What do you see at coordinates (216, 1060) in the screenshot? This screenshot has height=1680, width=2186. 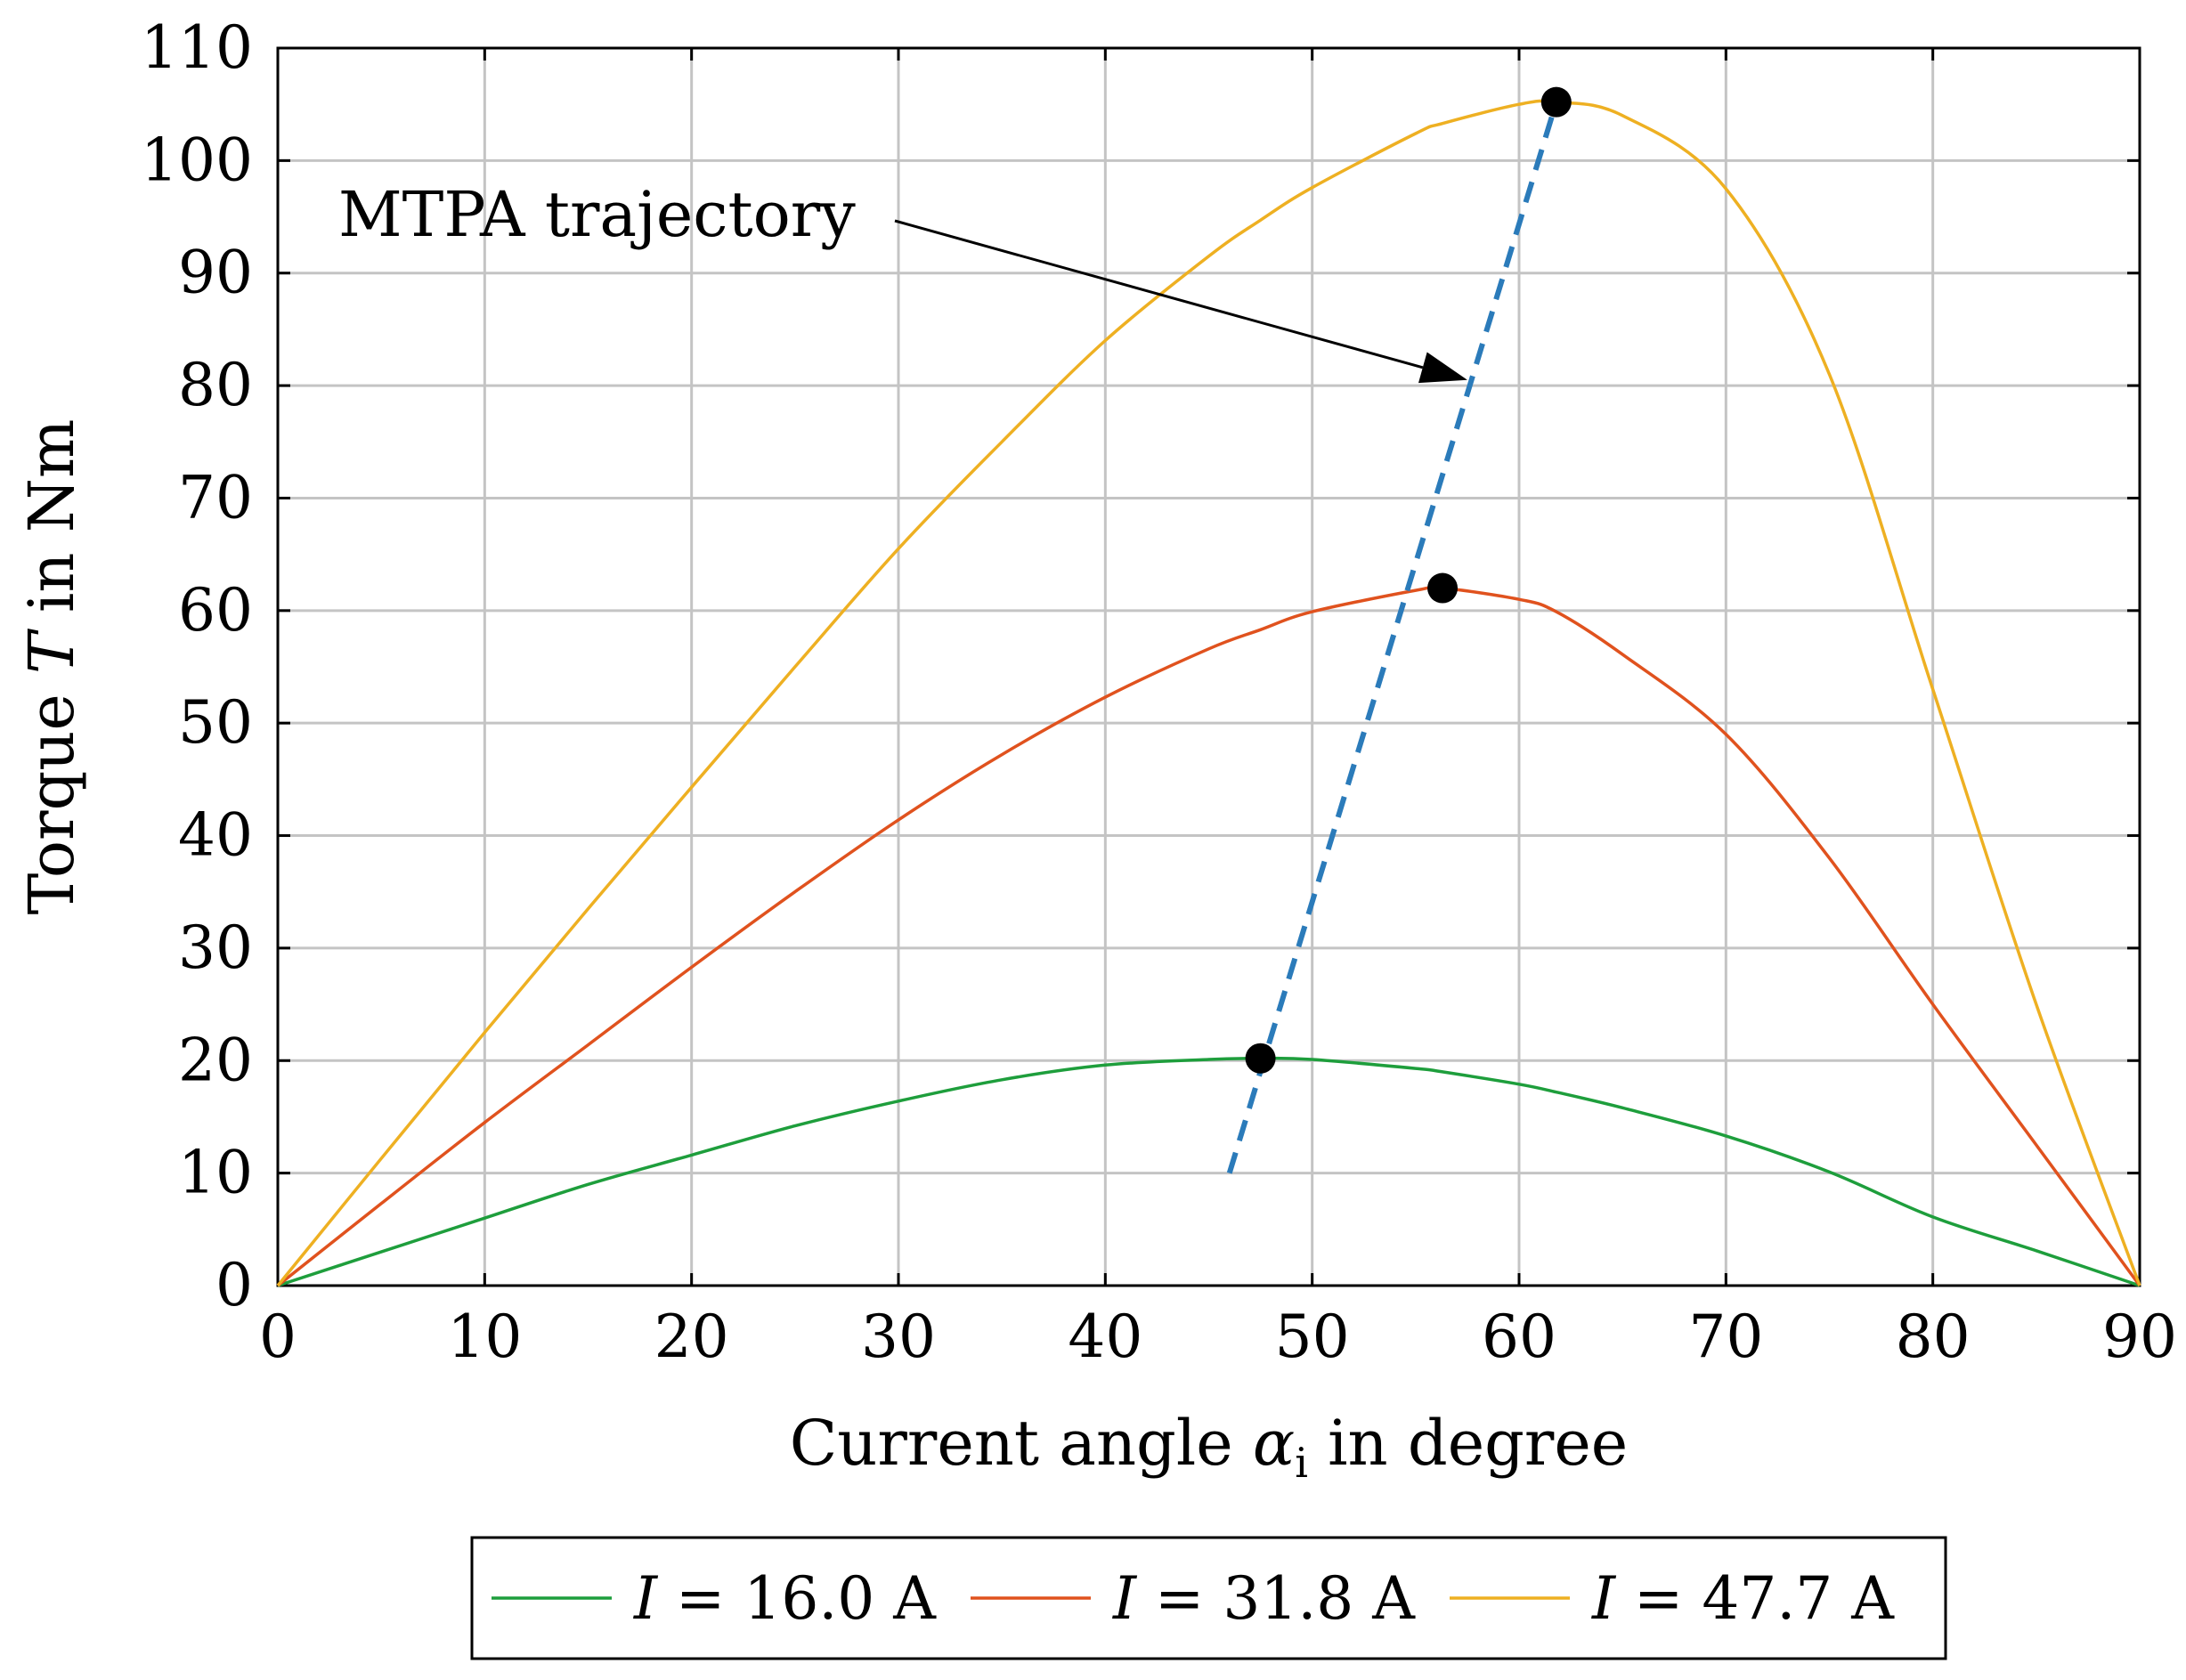 I see `y-tick-label: 20` at bounding box center [216, 1060].